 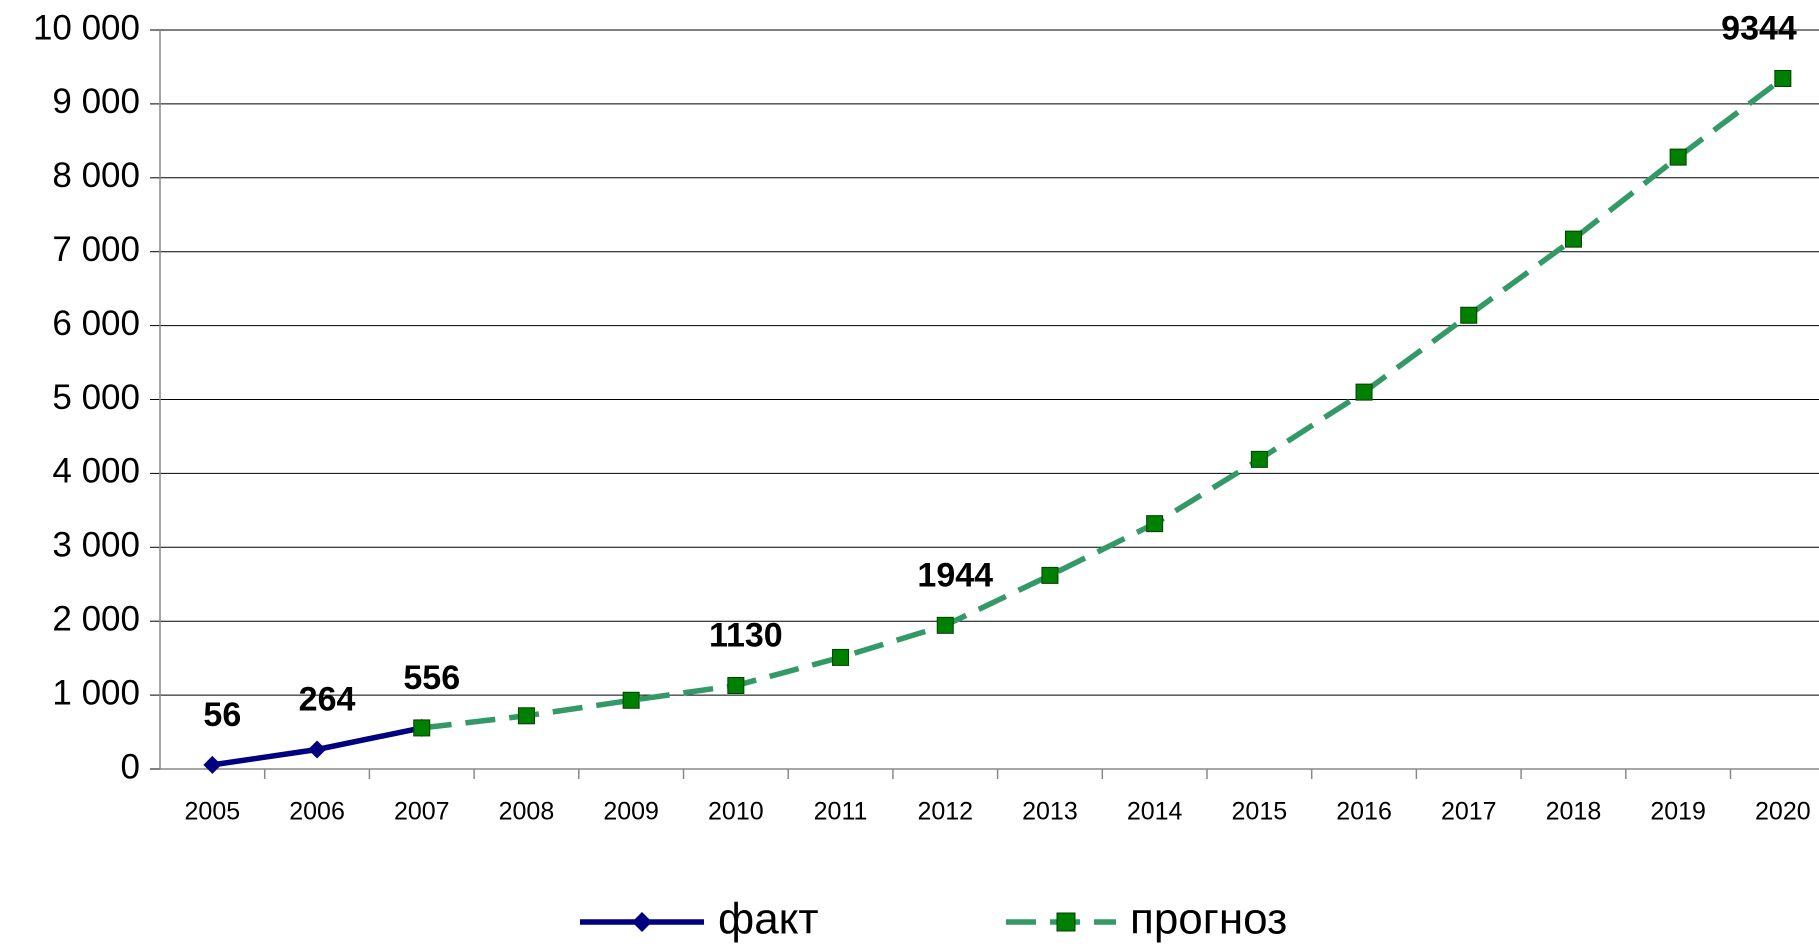 I want to click on data-label: 56, so click(x=222, y=715).